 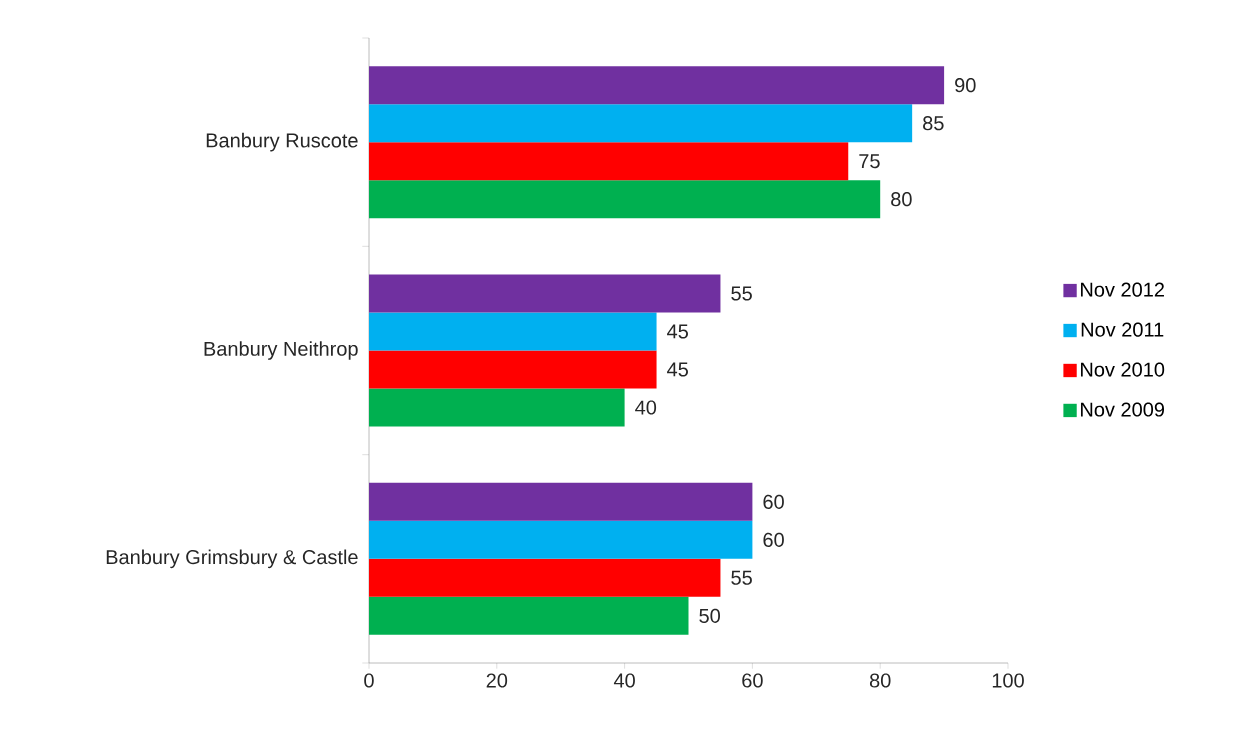 I want to click on y-tick-label: Banbury Neithrop, so click(x=281, y=350).